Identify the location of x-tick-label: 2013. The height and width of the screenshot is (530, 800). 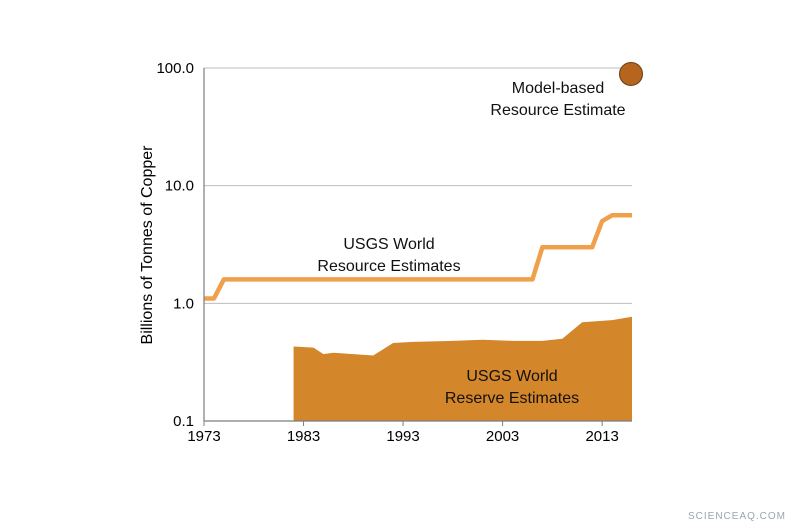
(601, 436).